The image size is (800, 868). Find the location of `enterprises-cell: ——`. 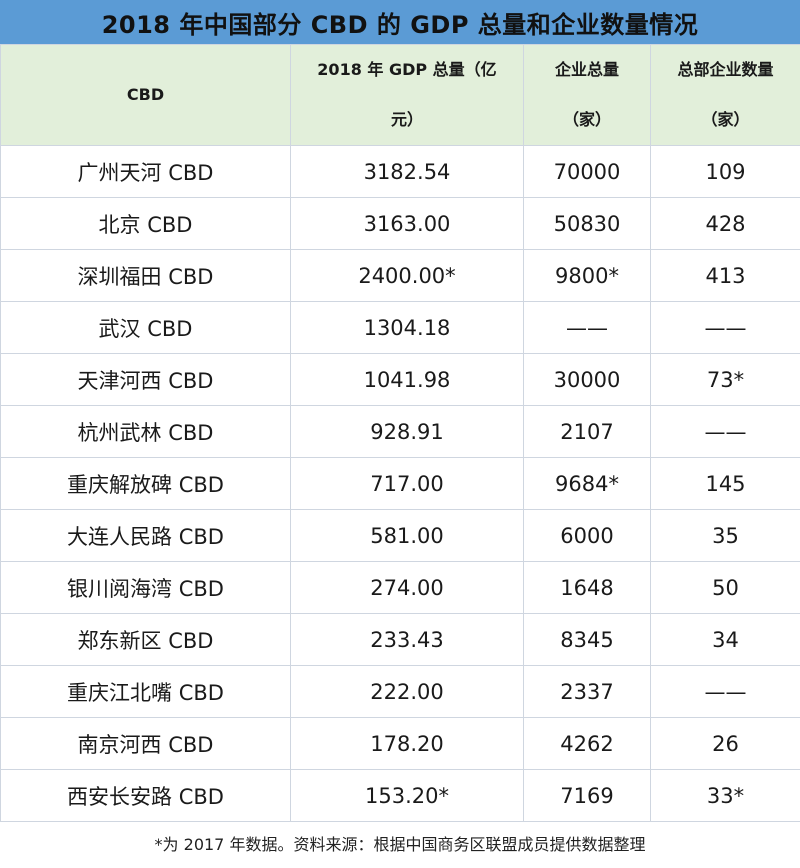

enterprises-cell: —— is located at coordinates (587, 327).